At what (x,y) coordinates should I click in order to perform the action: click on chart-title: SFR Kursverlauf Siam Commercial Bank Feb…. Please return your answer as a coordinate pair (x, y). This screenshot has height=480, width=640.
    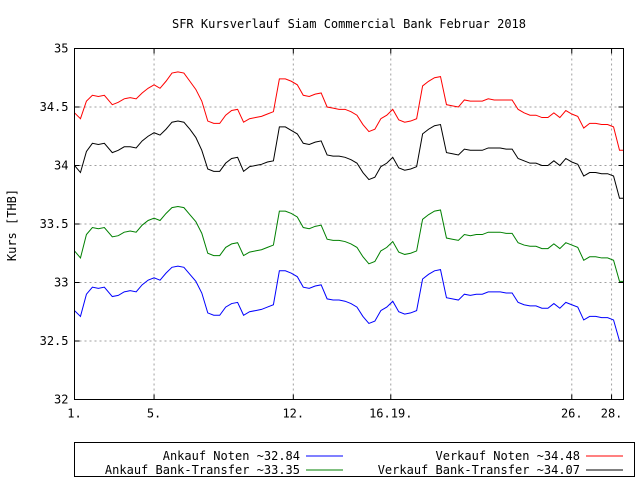
    Looking at the image, I should click on (349, 24).